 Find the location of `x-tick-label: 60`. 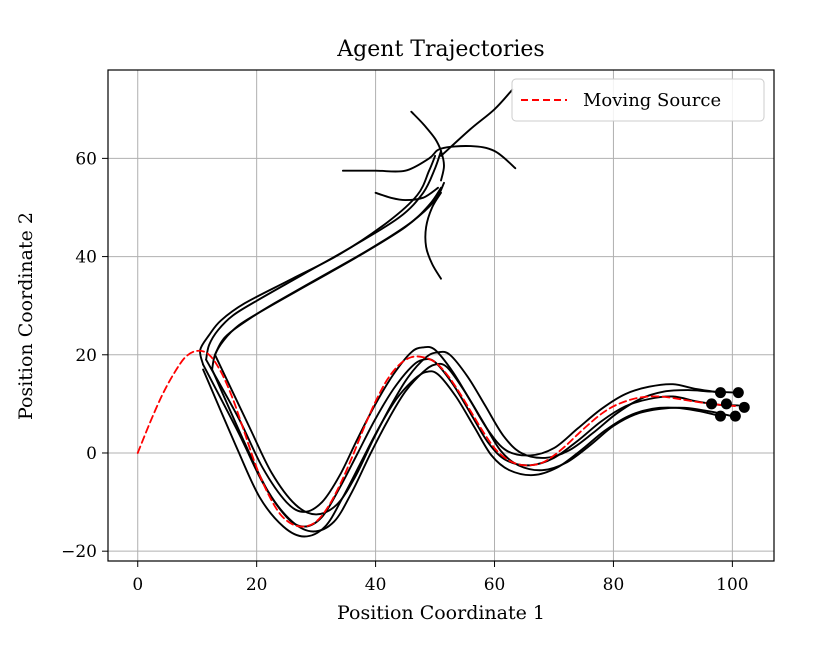

x-tick-label: 60 is located at coordinates (495, 585).